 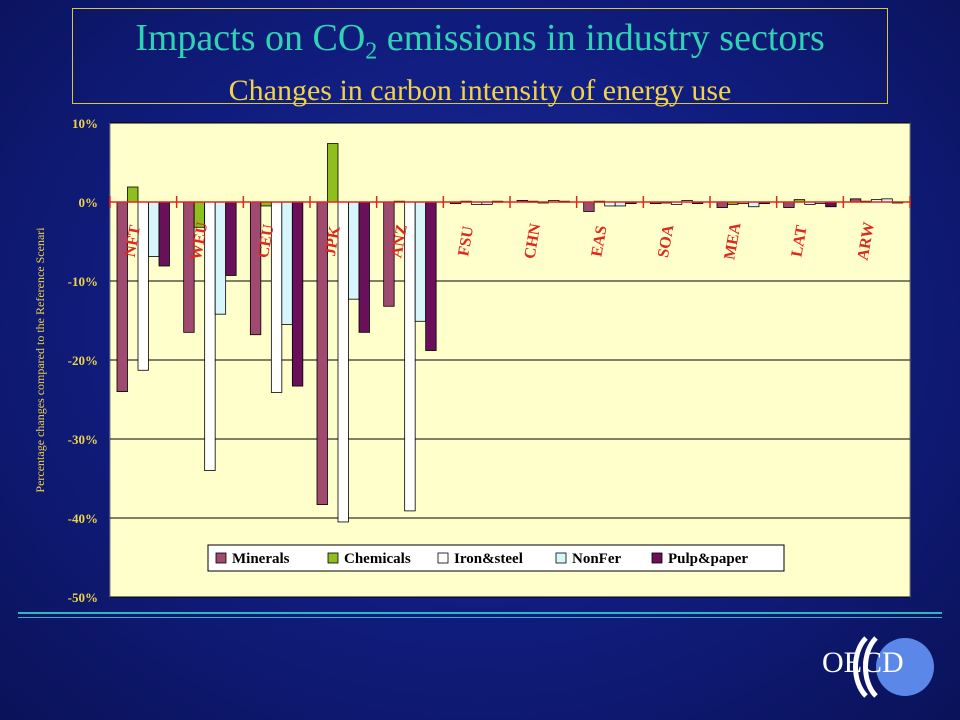 I want to click on category-label: CHN, so click(x=532, y=241).